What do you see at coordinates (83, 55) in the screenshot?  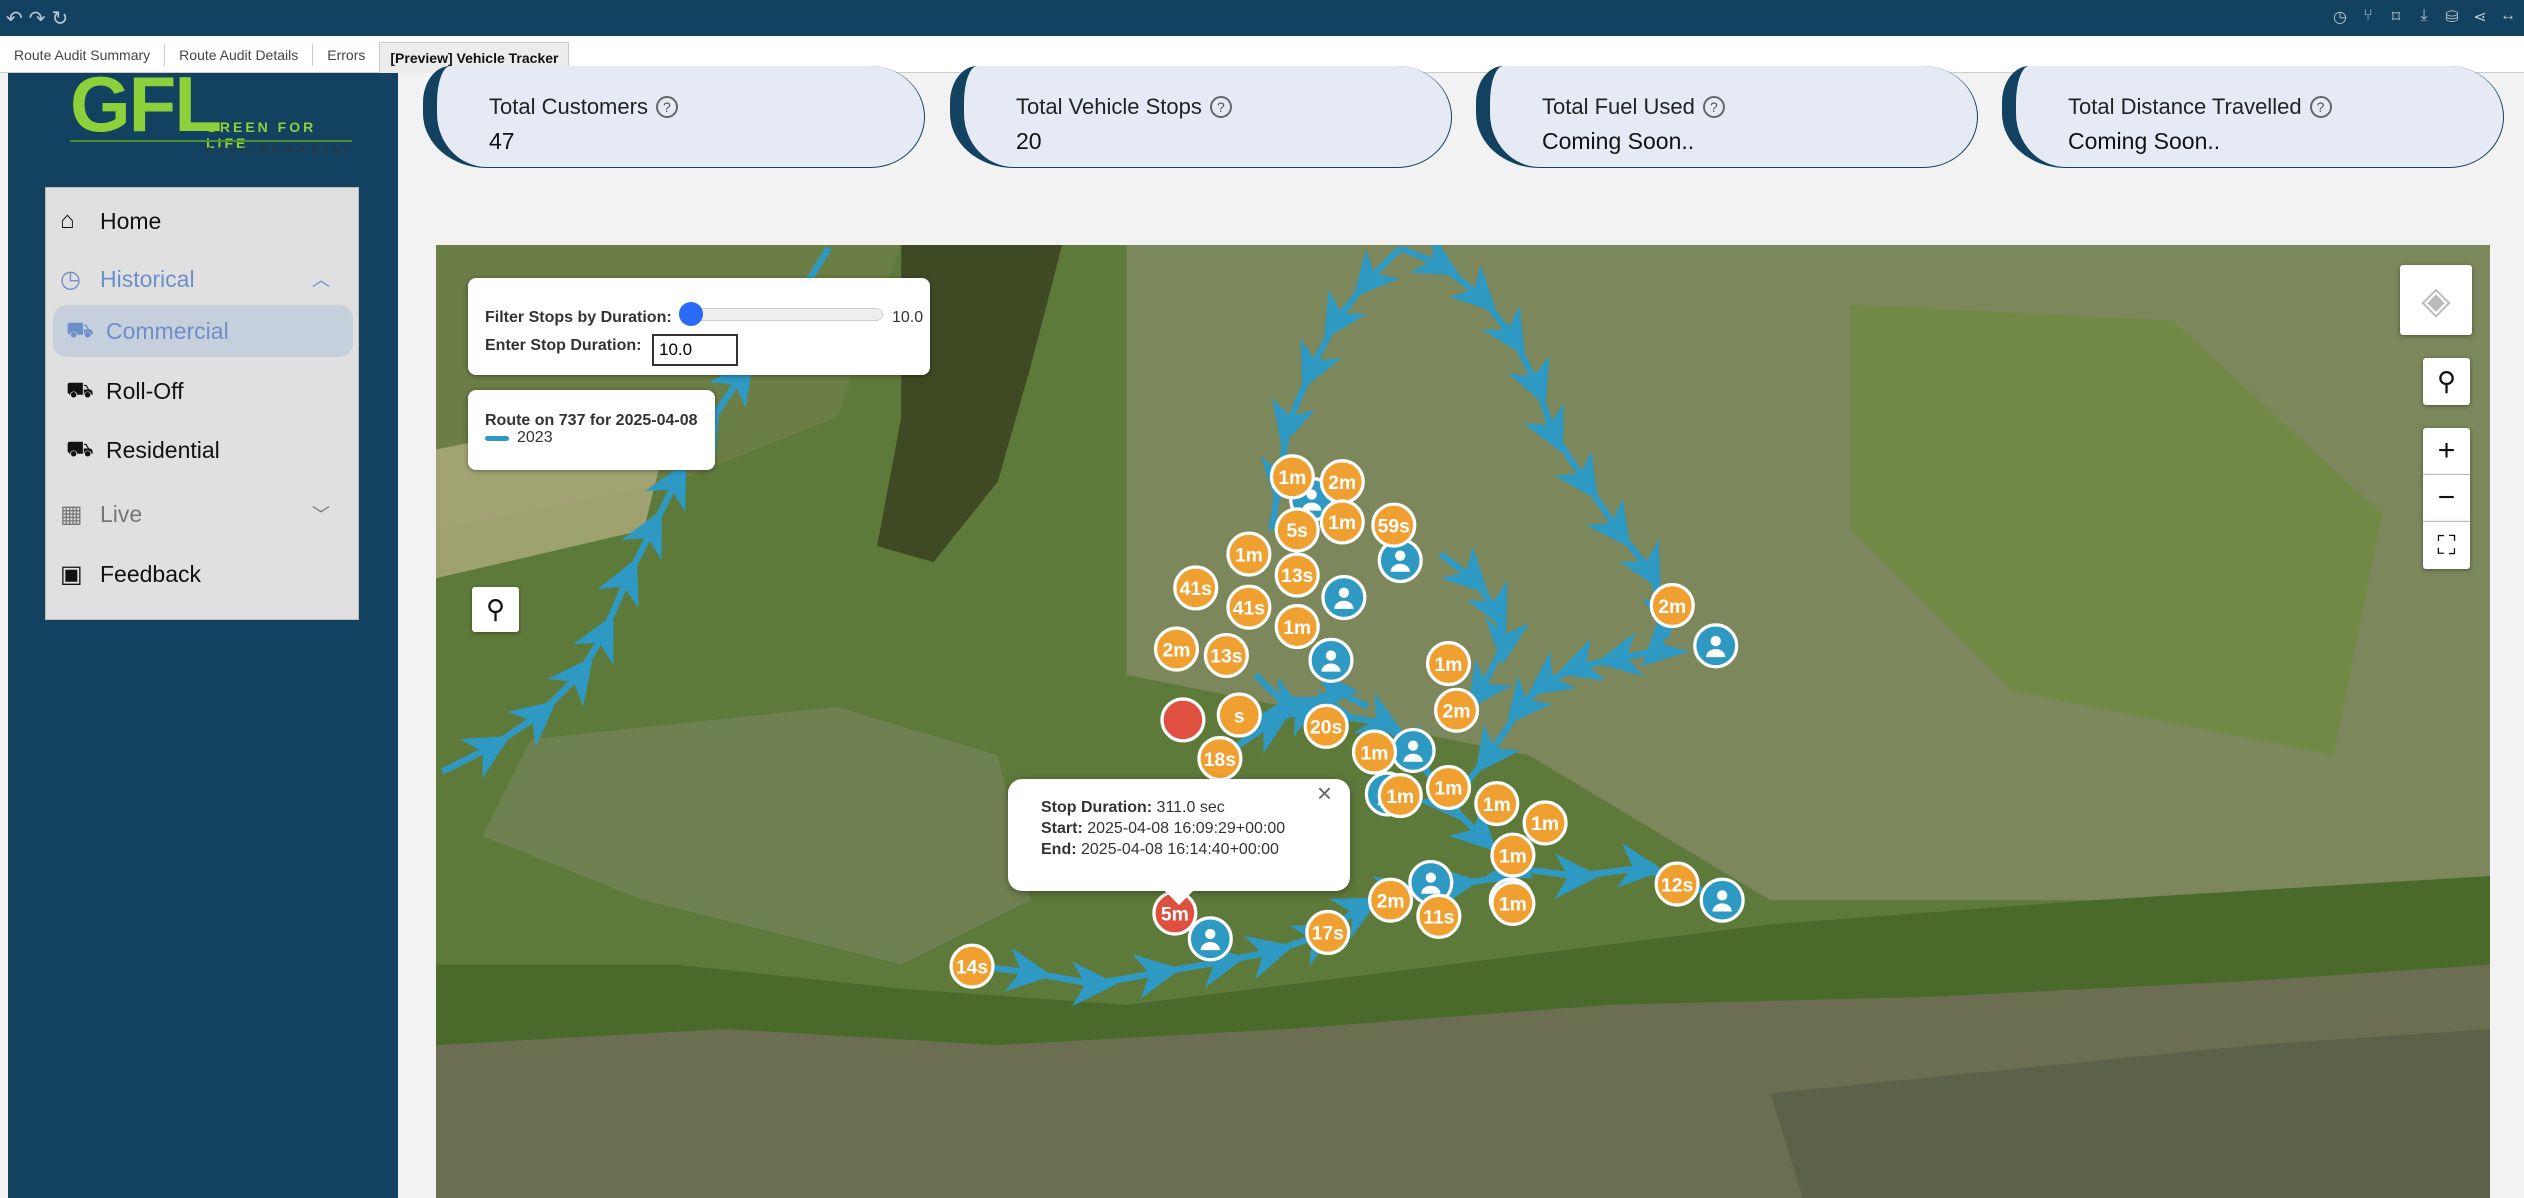 I see `tab-route-audit-summary: Route Audit Summary` at bounding box center [83, 55].